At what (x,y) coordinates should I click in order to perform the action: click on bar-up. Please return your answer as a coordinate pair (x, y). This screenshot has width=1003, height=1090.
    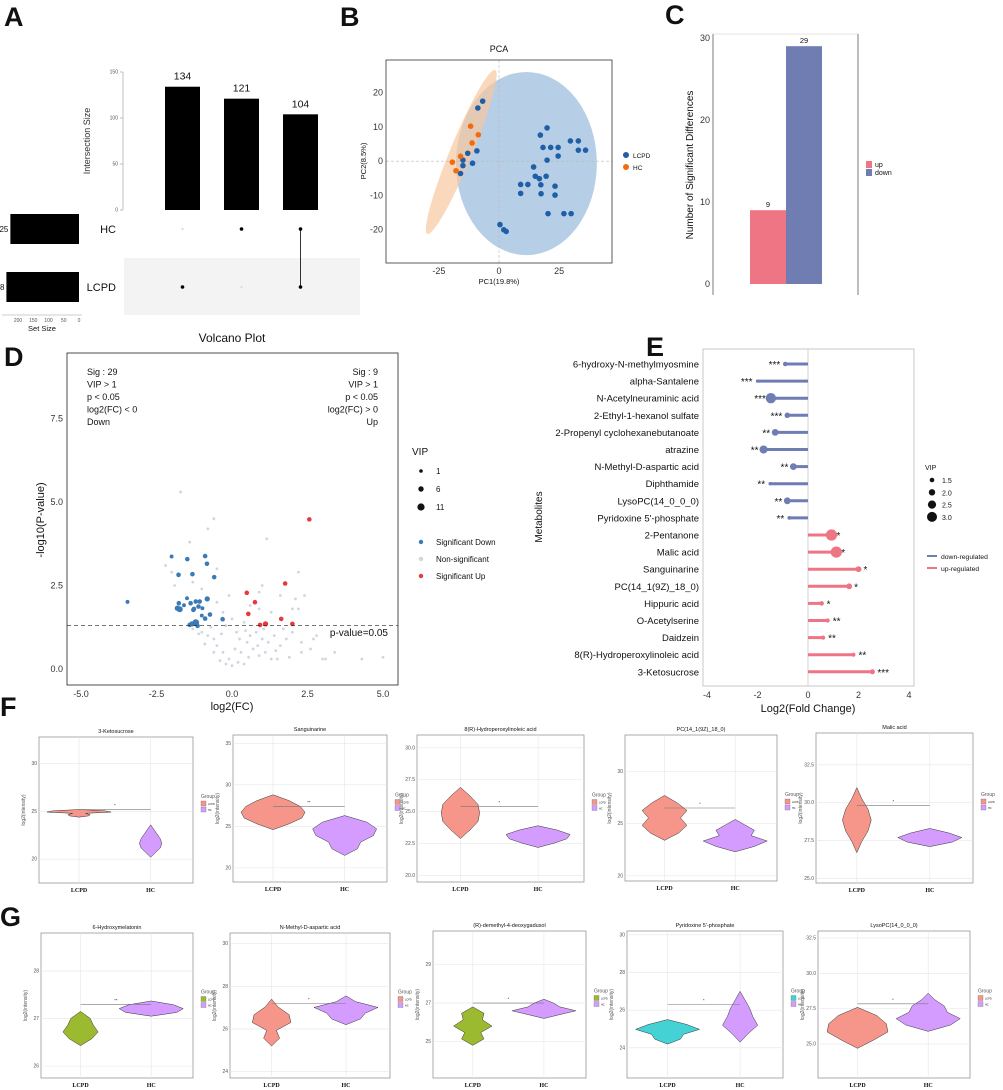
    Looking at the image, I should click on (768, 247).